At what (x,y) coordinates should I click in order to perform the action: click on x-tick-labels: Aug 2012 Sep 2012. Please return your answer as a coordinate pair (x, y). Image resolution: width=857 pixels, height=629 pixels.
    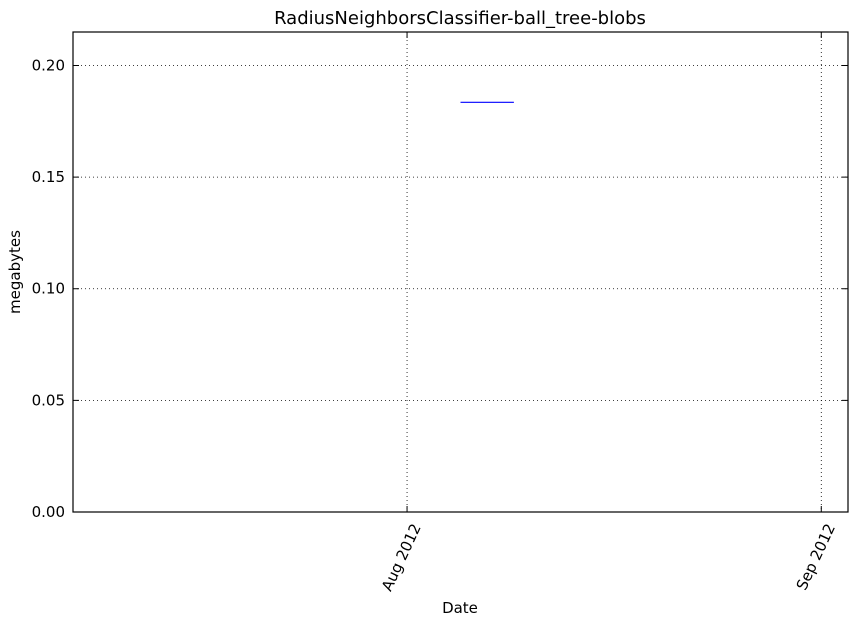
    Looking at the image, I should click on (608, 557).